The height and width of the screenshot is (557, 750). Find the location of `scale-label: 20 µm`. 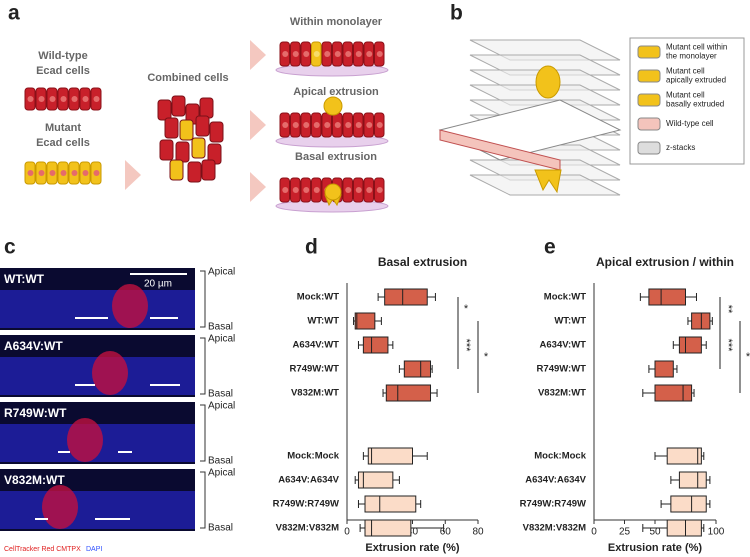

scale-label: 20 µm is located at coordinates (158, 284).